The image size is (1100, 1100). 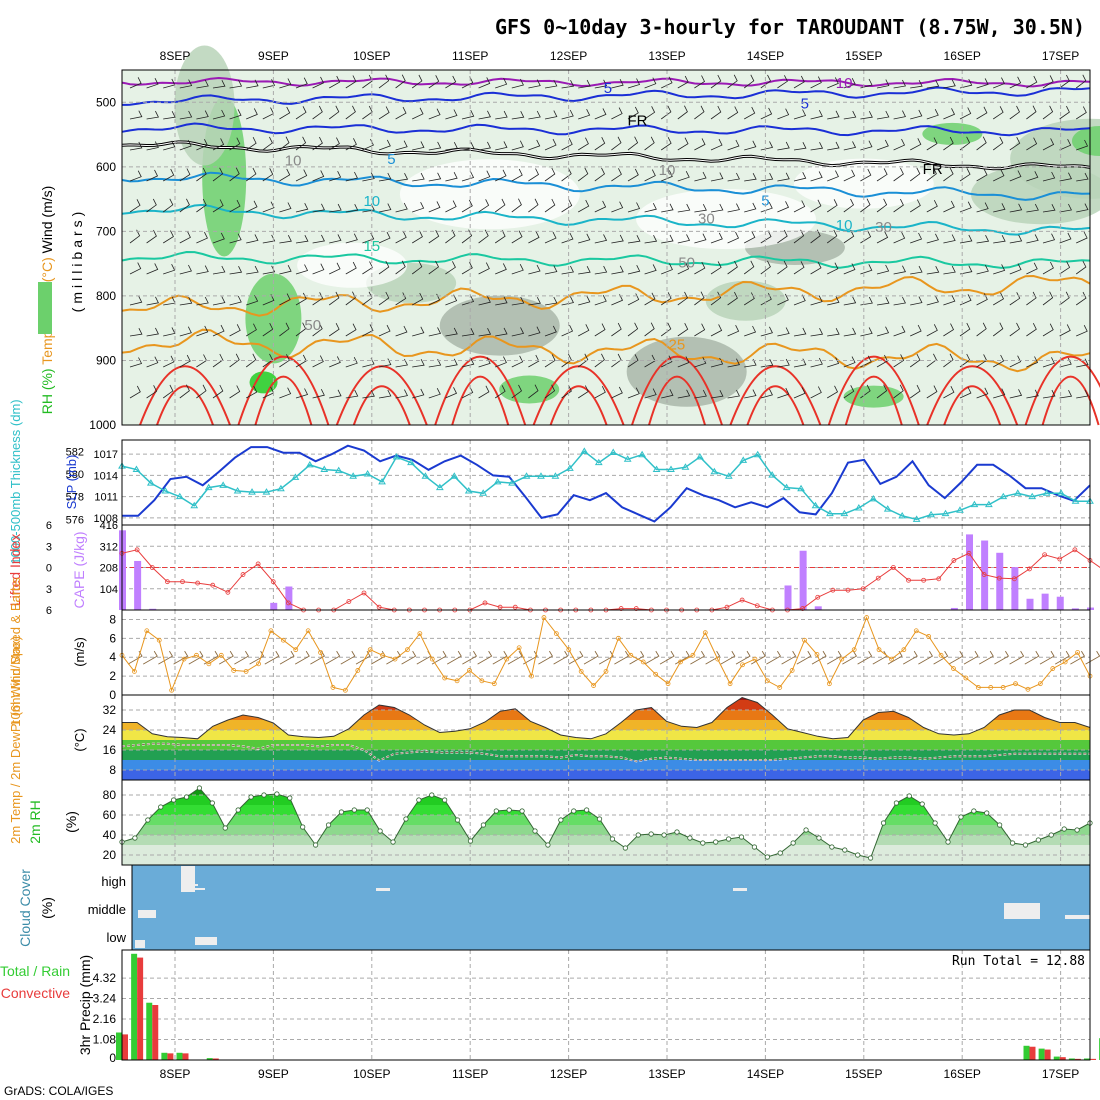 I want to click on temp-band, so click(x=606, y=725).